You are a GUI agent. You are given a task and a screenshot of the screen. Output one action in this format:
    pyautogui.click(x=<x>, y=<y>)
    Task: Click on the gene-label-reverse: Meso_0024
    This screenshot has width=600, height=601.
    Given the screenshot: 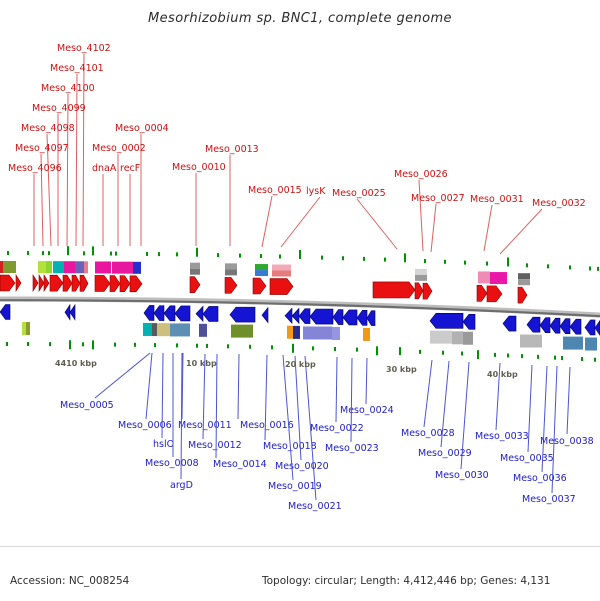 What is the action you would take?
    pyautogui.click(x=367, y=410)
    